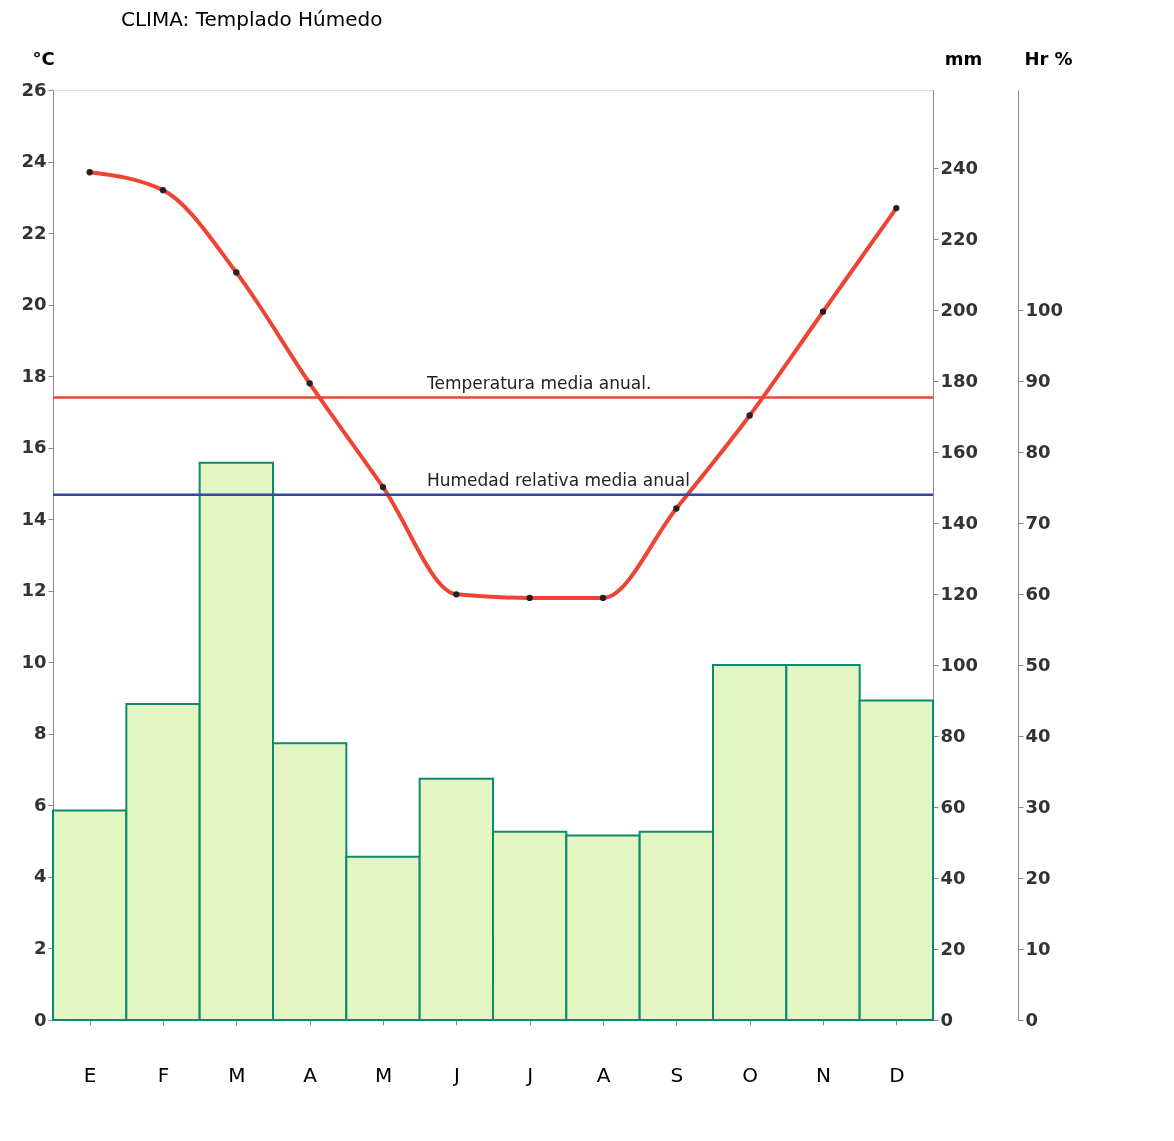  Describe the element at coordinates (677, 1074) in the screenshot. I see `x-tick-label: S` at that location.